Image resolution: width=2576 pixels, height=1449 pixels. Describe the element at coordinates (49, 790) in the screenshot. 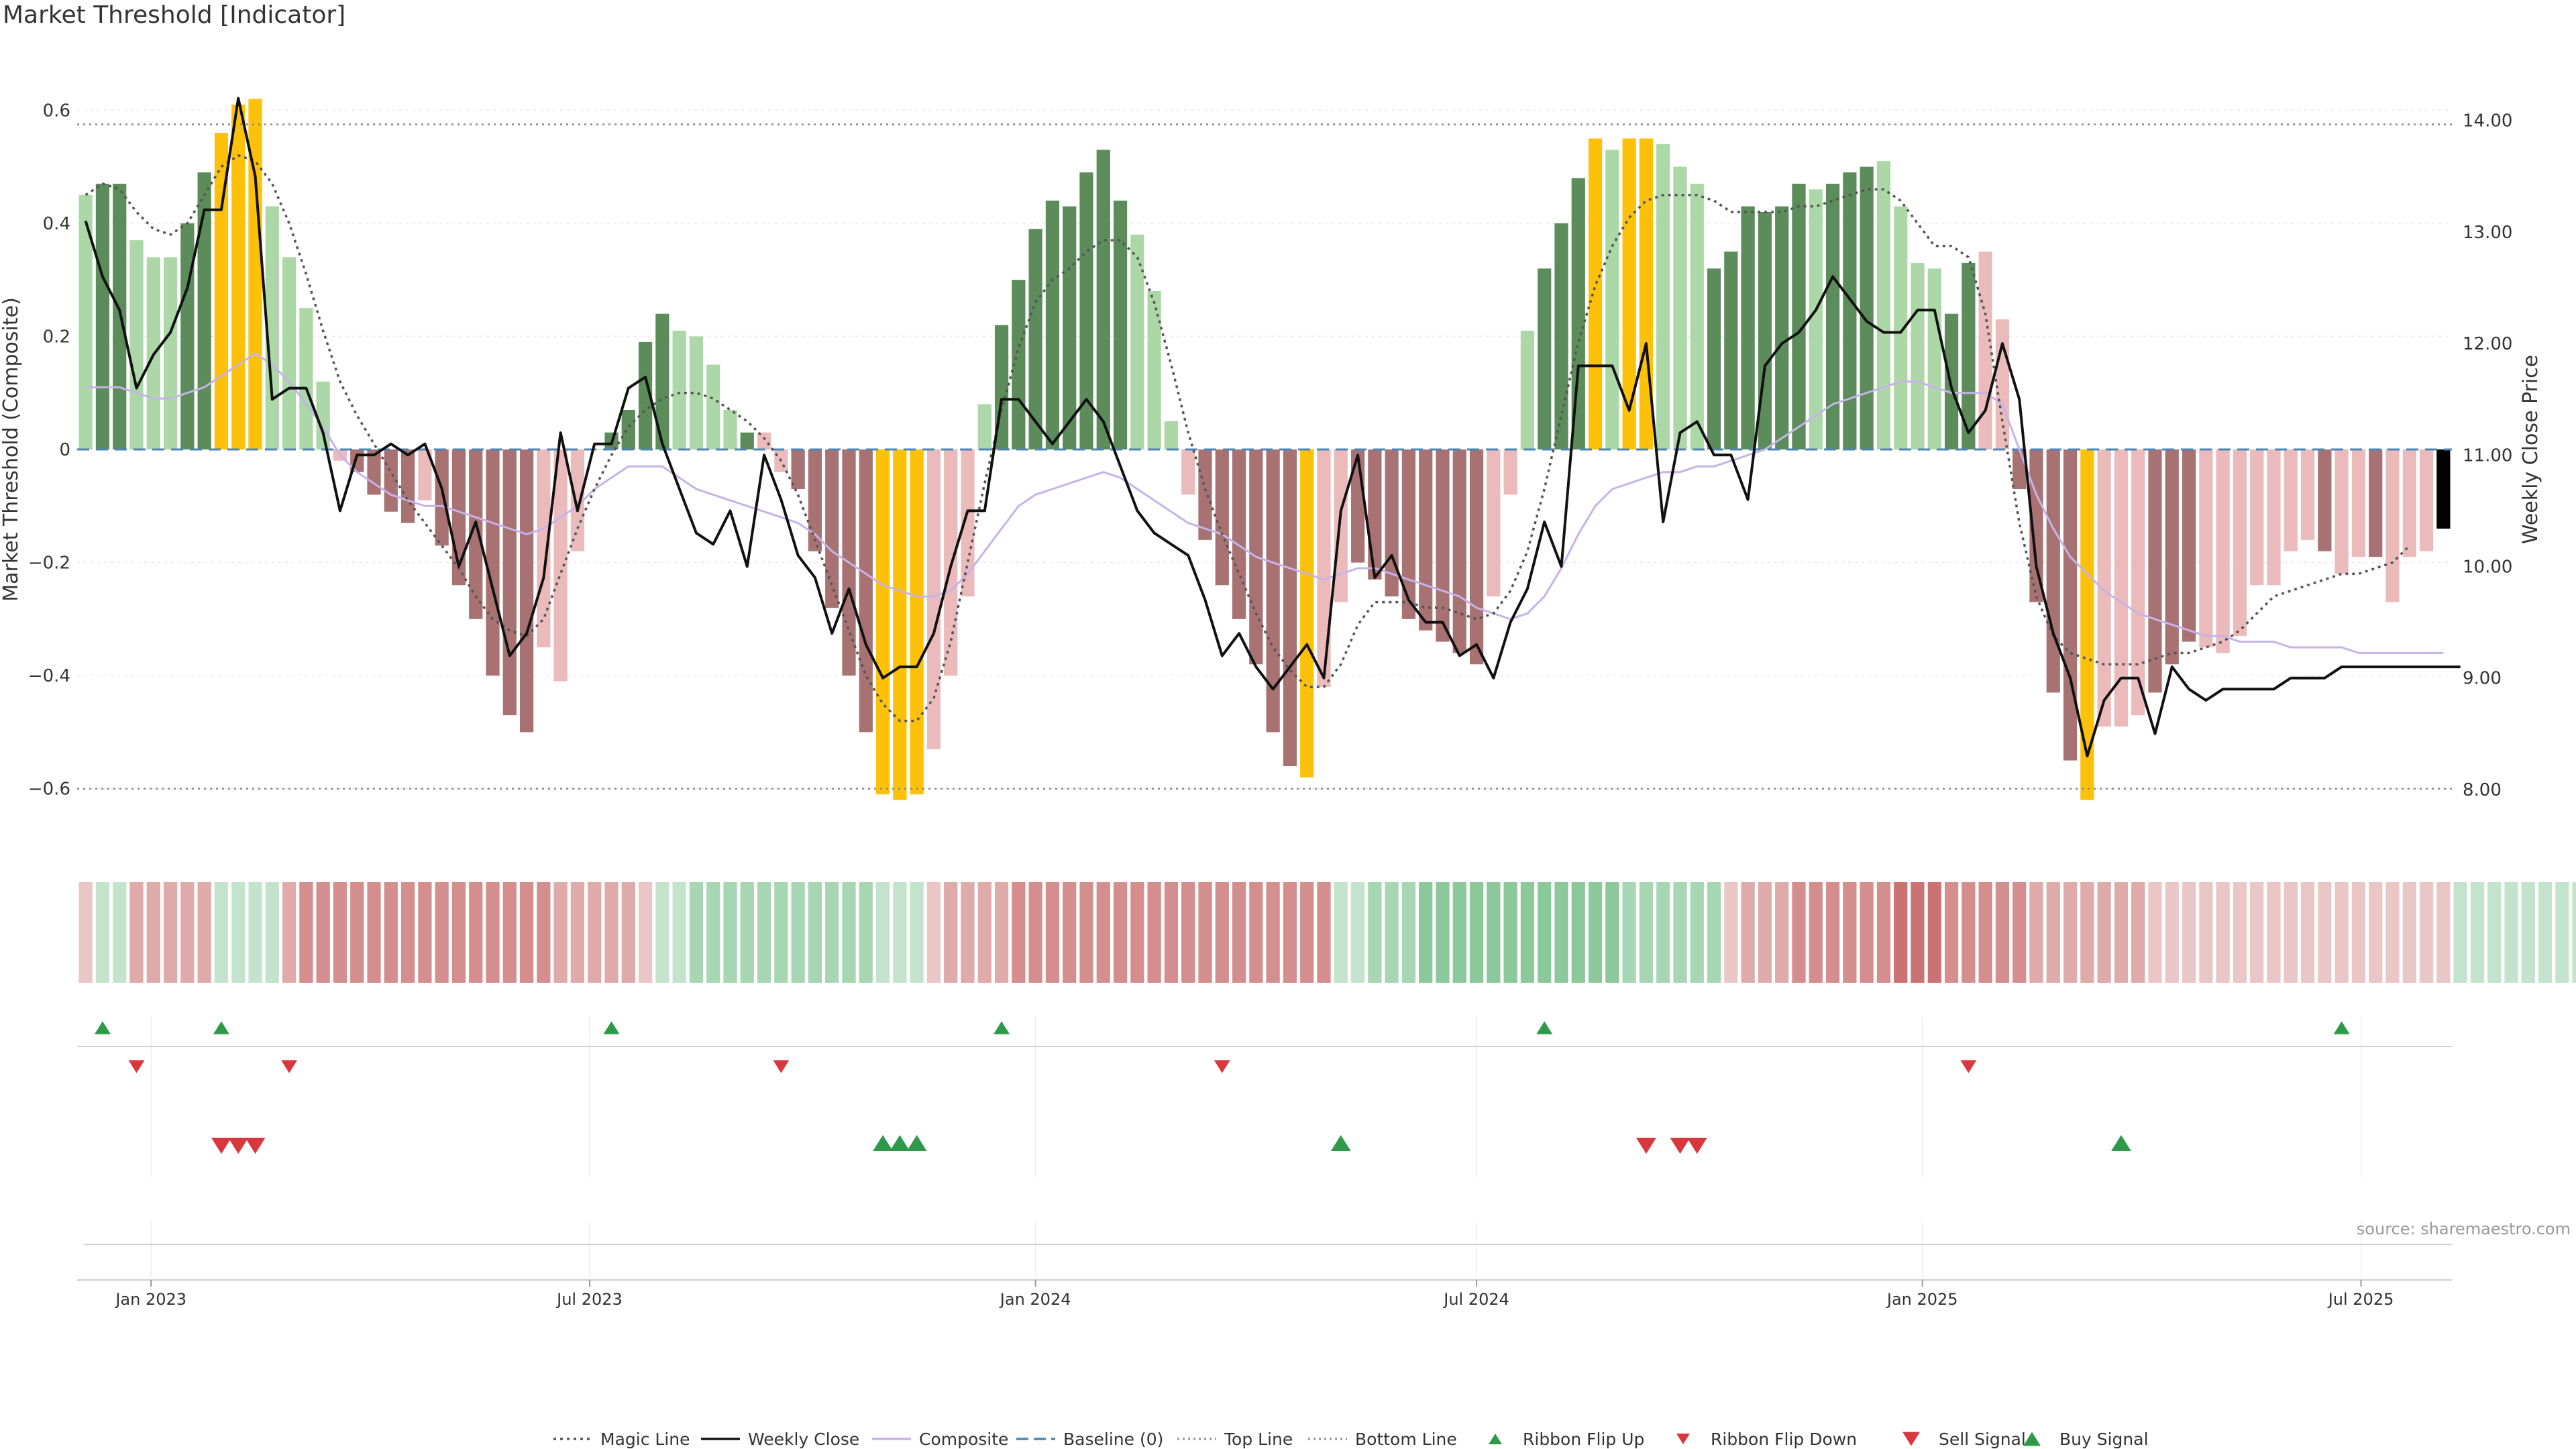

I see `y-tick-label-left: −0.6` at that location.